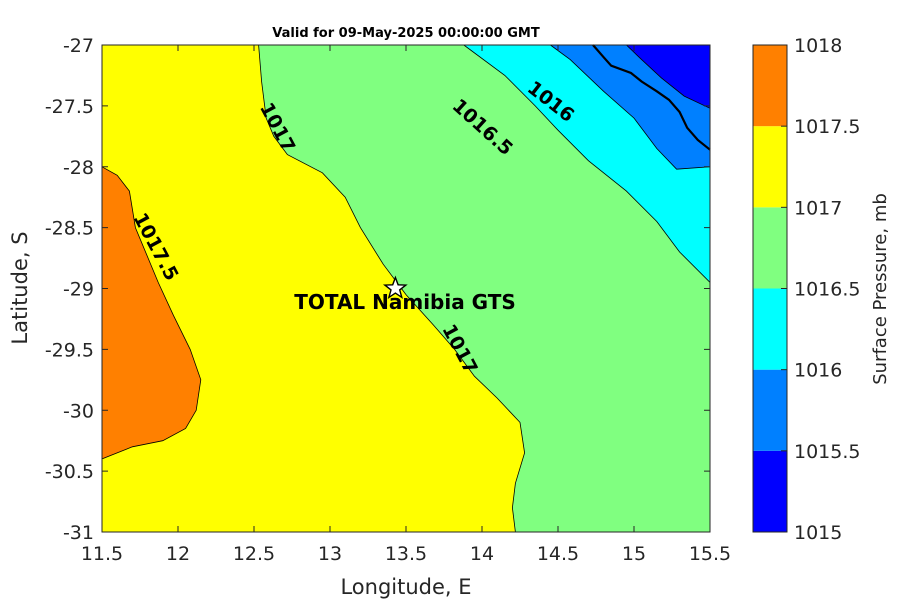 The image size is (900, 600). Describe the element at coordinates (827, 127) in the screenshot. I see `colorbar-tick-label: 1017.5` at that location.